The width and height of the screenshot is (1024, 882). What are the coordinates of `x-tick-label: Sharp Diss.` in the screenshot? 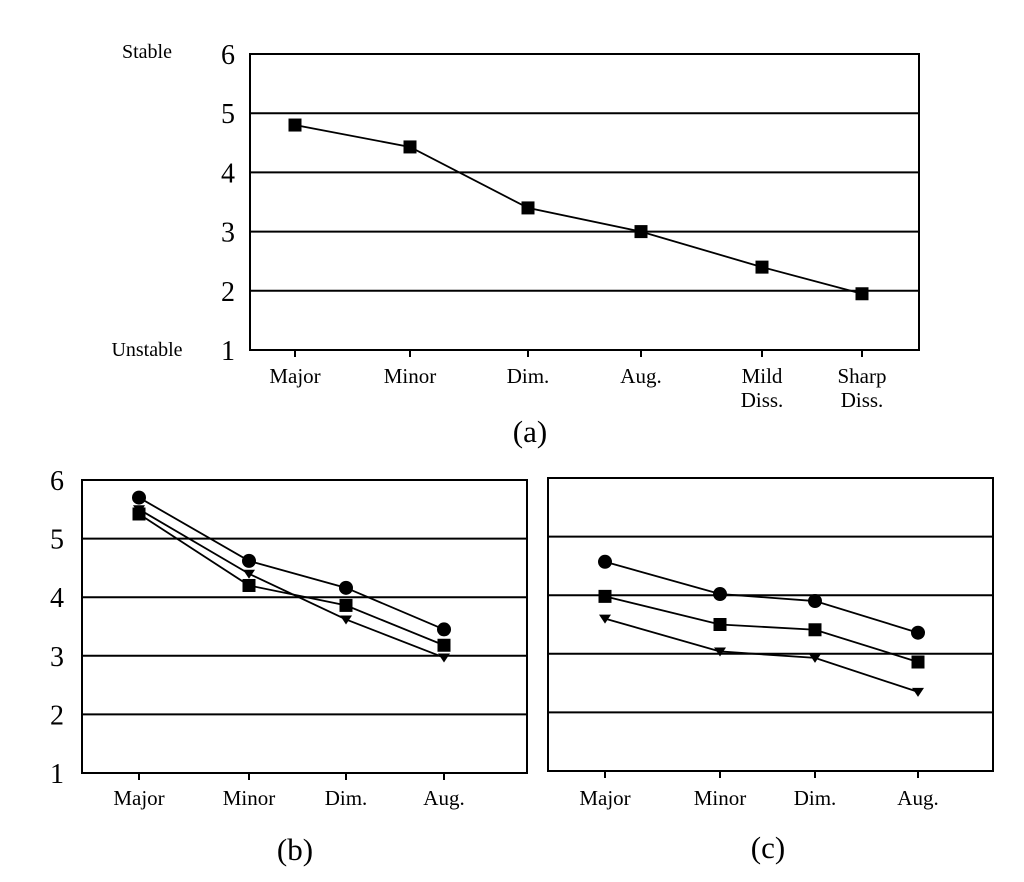 It's located at (862, 388).